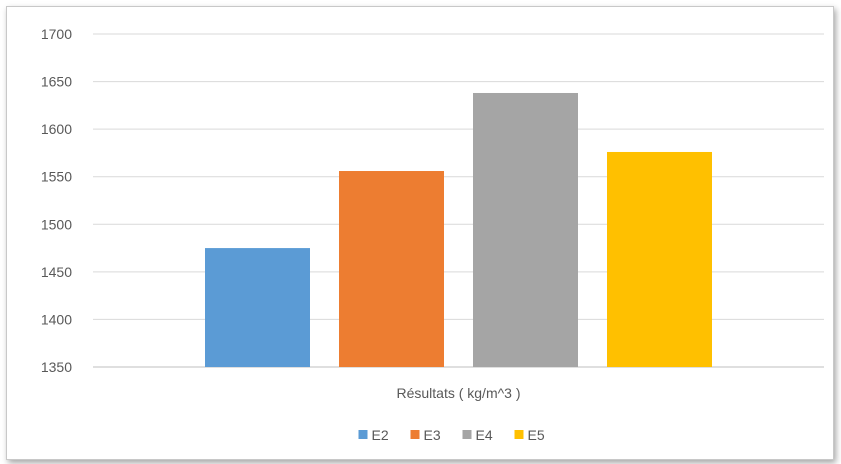 The width and height of the screenshot is (841, 464). Describe the element at coordinates (451, 435) in the screenshot. I see `legend: E2 E3 E4 E5` at that location.